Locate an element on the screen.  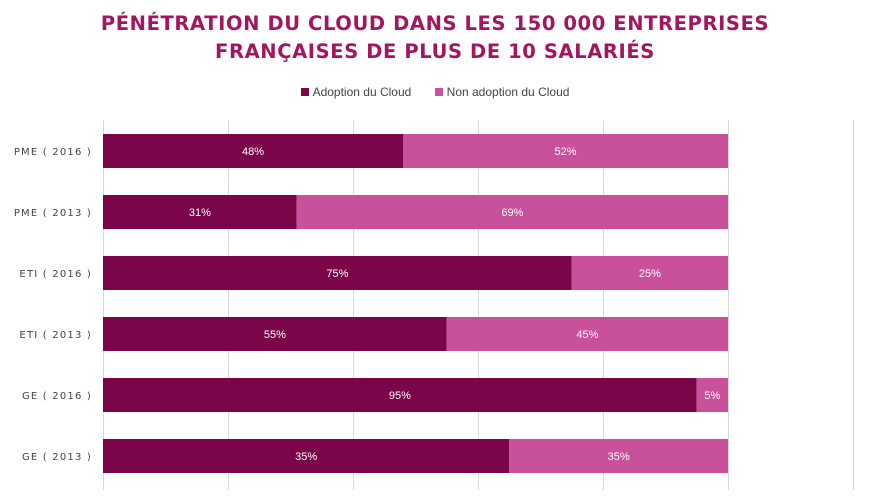
data-label-adoption: 95% is located at coordinates (400, 396).